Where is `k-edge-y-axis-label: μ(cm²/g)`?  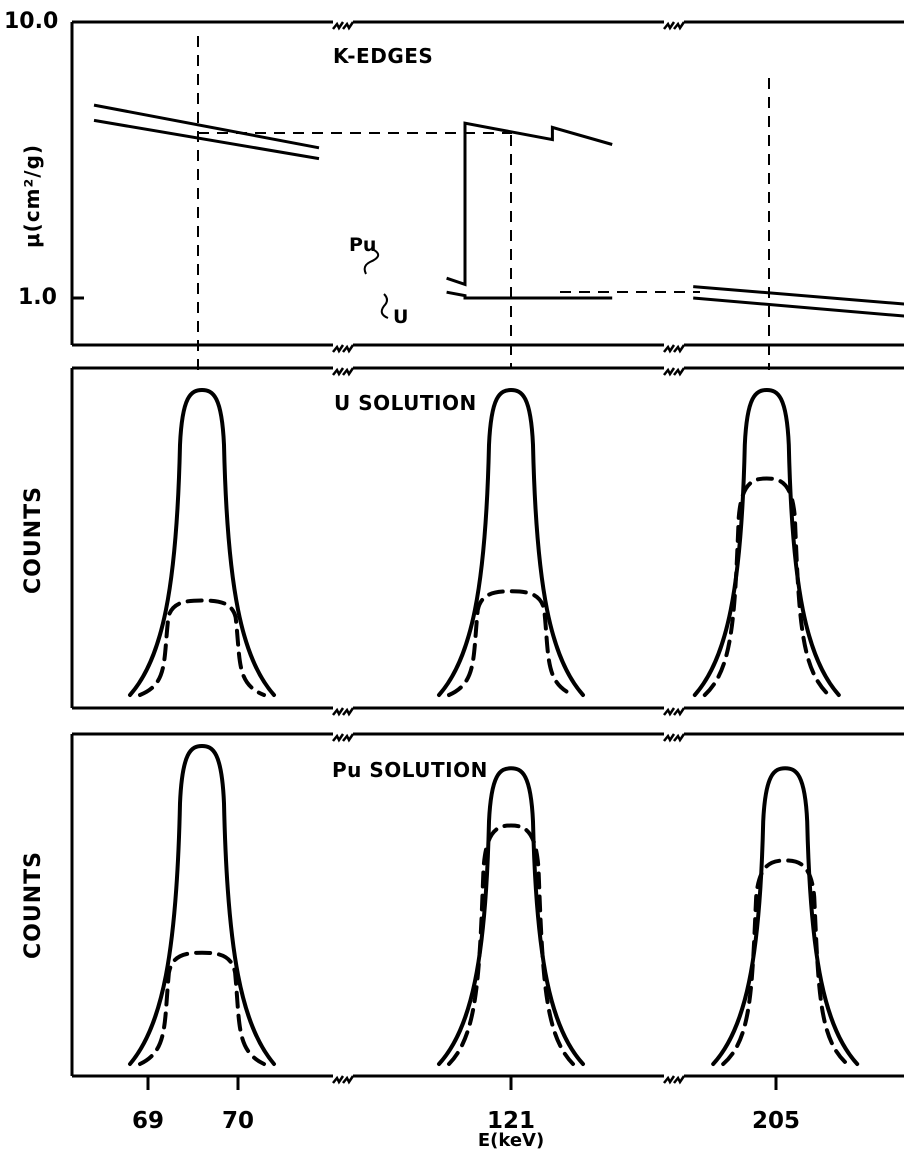
k-edge-y-axis-label: μ(cm²/g) is located at coordinates (32, 196).